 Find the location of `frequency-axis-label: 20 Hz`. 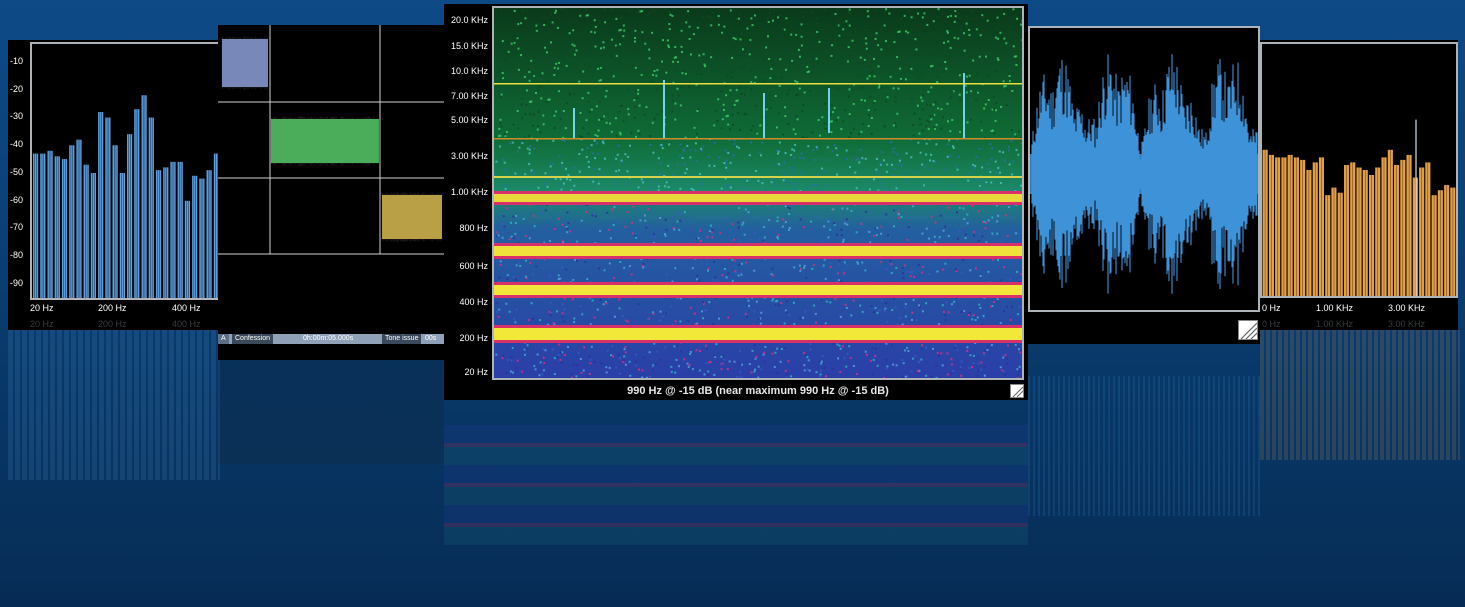

frequency-axis-label: 20 Hz is located at coordinates (476, 372).